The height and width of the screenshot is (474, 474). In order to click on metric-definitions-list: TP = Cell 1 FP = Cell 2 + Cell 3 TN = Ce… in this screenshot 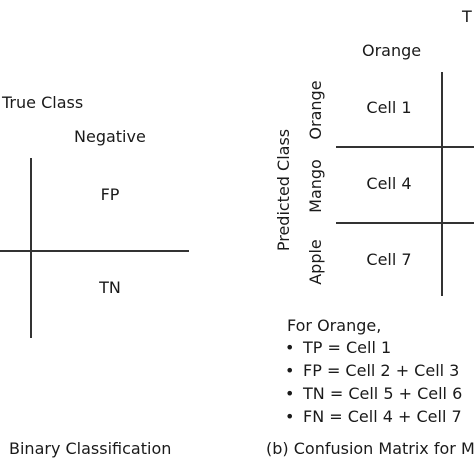, I will do `click(372, 382)`.